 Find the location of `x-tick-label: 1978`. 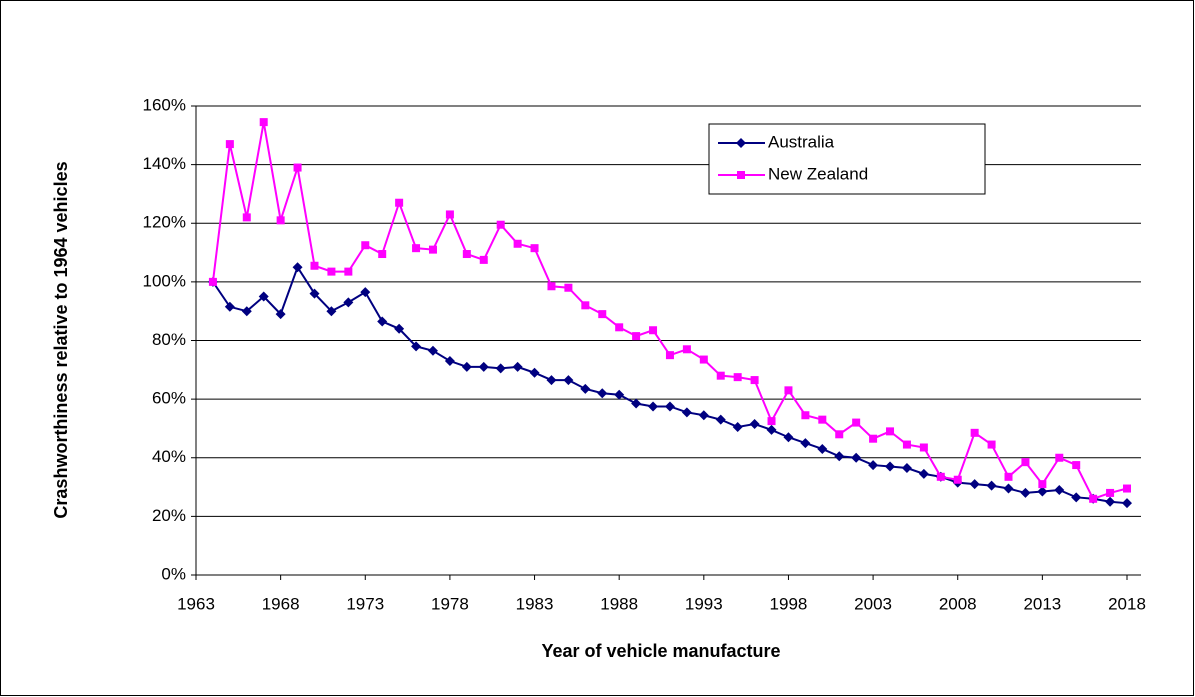

x-tick-label: 1978 is located at coordinates (450, 603).